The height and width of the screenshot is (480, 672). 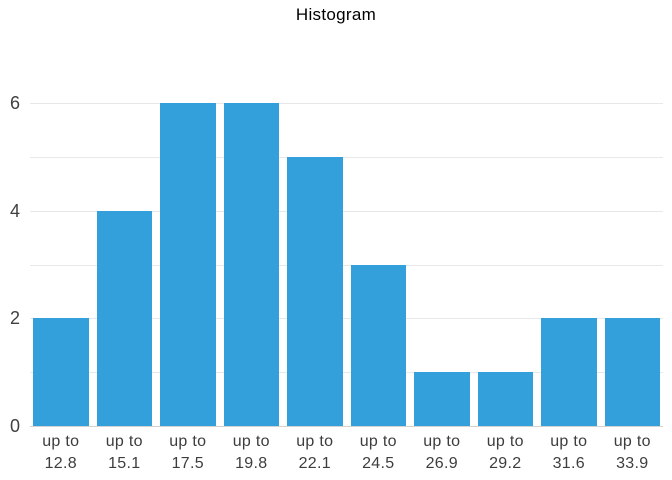 I want to click on x-label-bound: 12.8, so click(x=60, y=463).